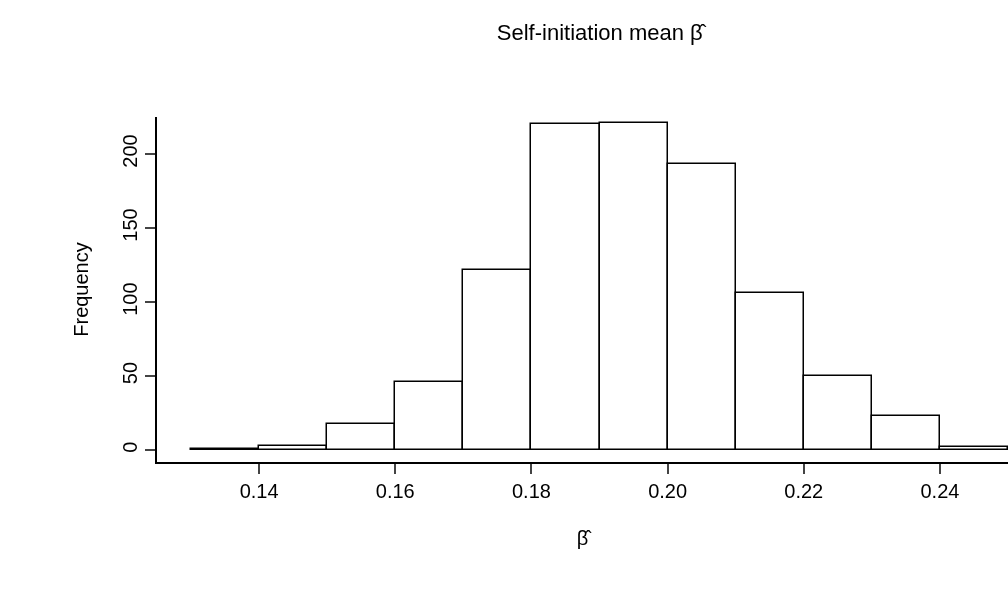  Describe the element at coordinates (395, 490) in the screenshot. I see `x-tick-label: 0.16` at that location.